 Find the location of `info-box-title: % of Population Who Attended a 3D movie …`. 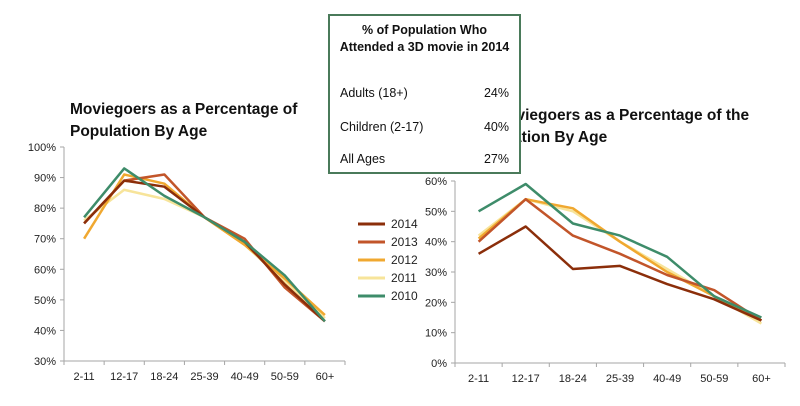

info-box-title: % of Population Who Attended a 3D movie … is located at coordinates (424, 38).